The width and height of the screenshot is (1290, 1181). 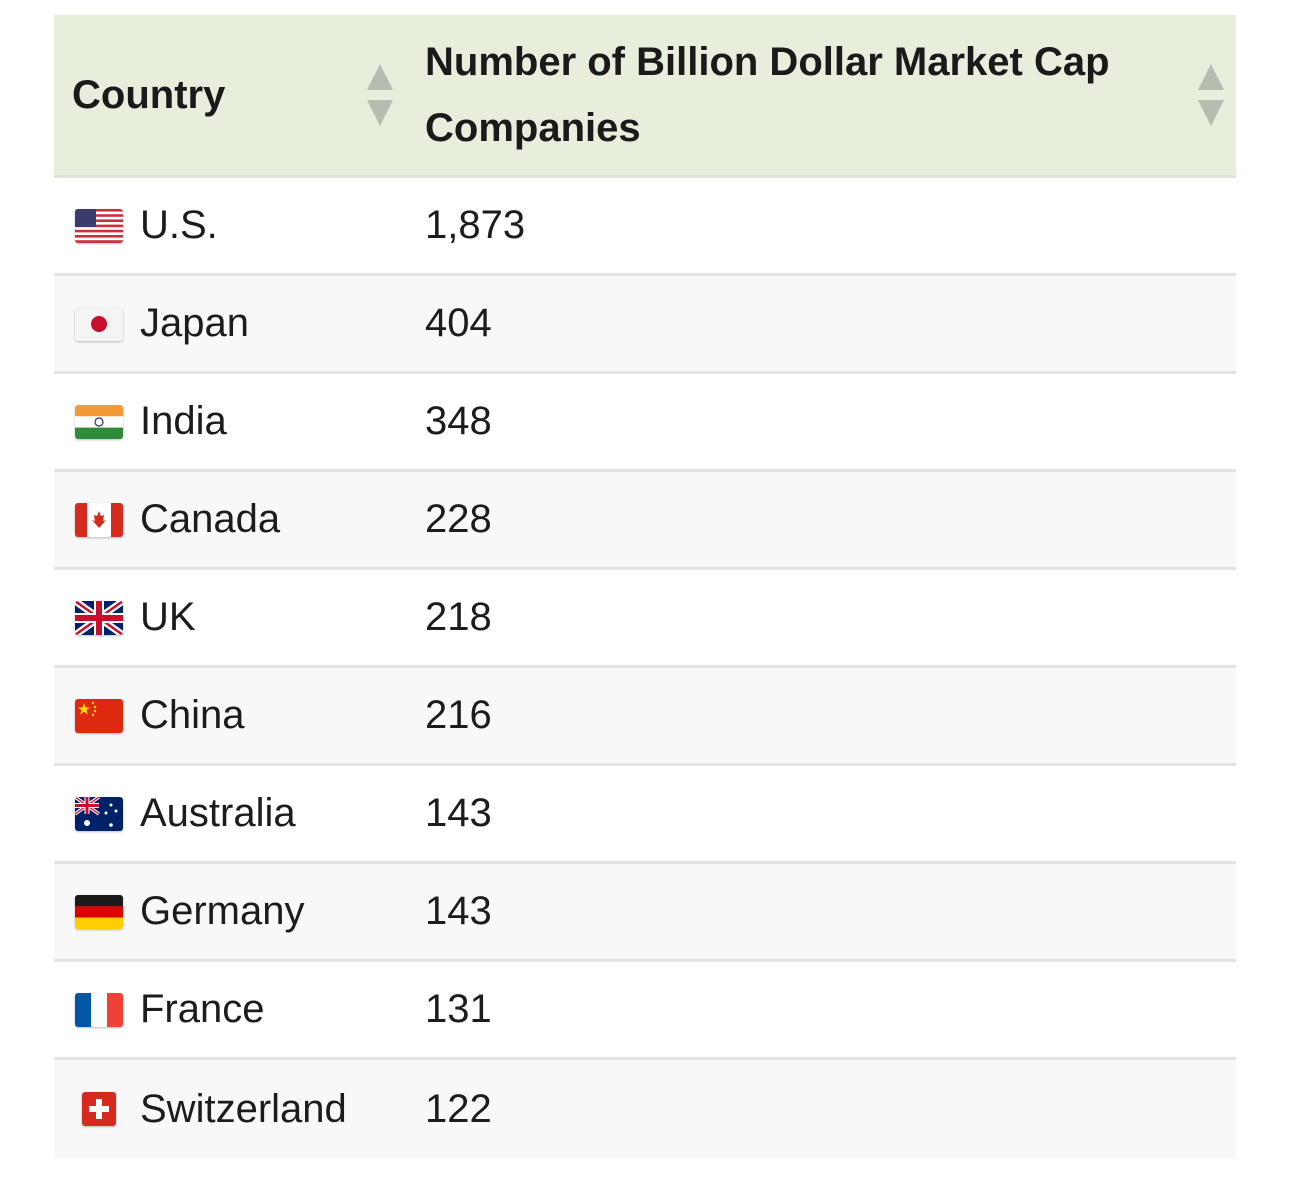 I want to click on table-row: France 131, so click(x=645, y=1011).